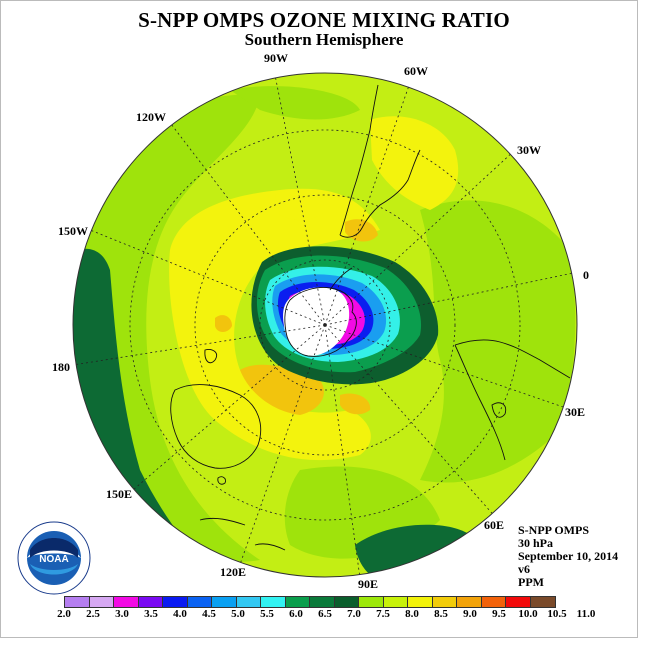 This screenshot has height=648, width=648. I want to click on lon-label-60e: 60E, so click(494, 525).